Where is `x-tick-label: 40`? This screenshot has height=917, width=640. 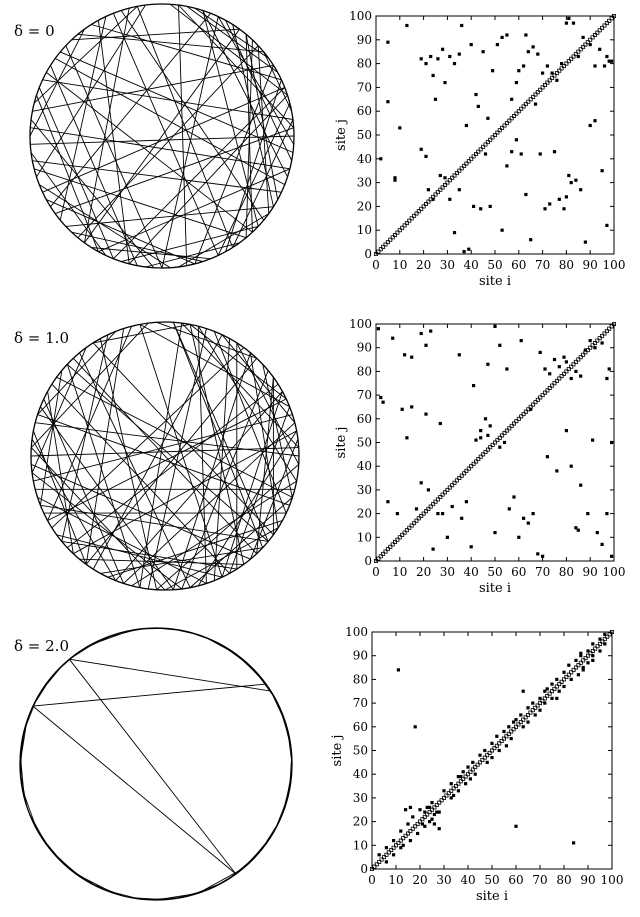
x-tick-label: 40 is located at coordinates (471, 572).